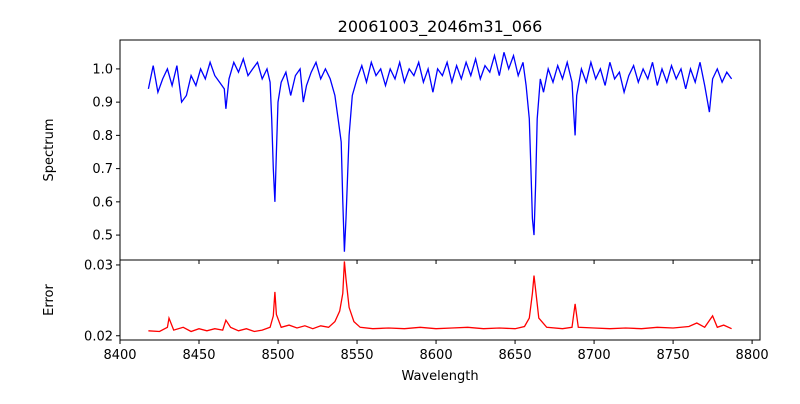  Describe the element at coordinates (594, 355) in the screenshot. I see `x-tick-label: 8700` at that location.